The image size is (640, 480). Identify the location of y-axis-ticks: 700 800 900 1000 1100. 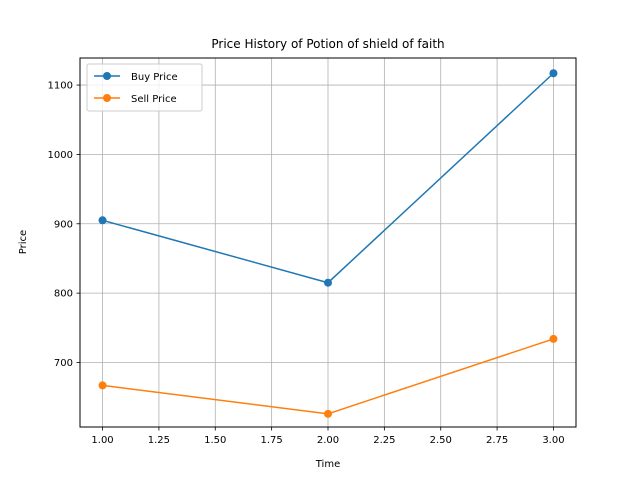
(64, 225).